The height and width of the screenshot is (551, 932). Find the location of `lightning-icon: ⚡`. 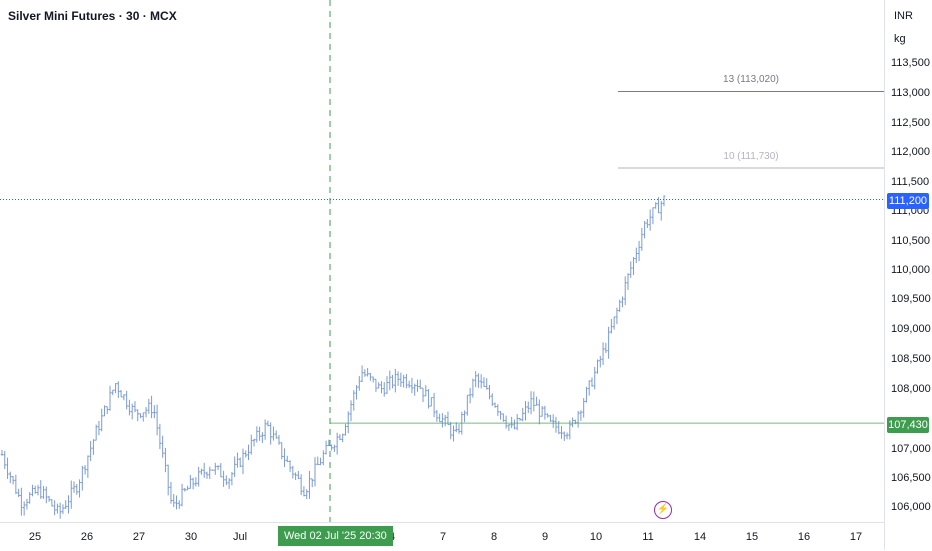

lightning-icon: ⚡ is located at coordinates (663, 510).